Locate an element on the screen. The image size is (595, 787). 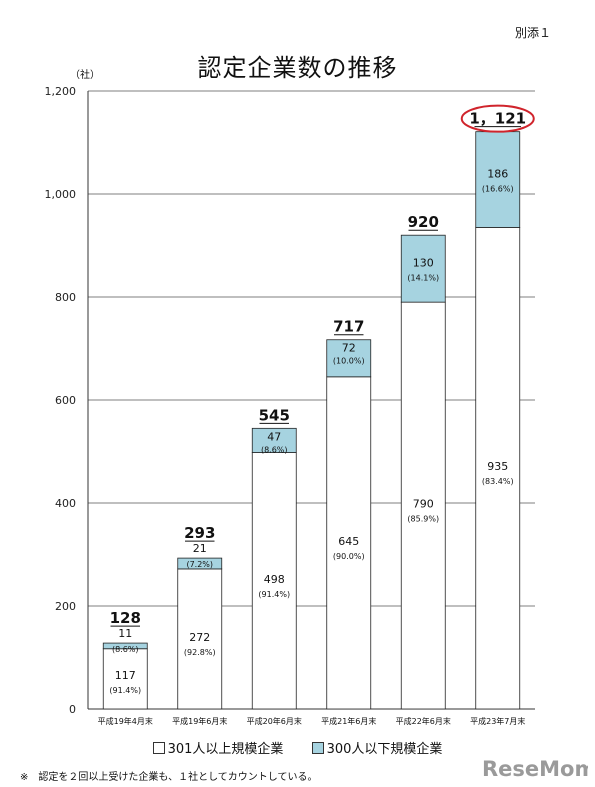
value-label-small: 47 is located at coordinates (274, 436).